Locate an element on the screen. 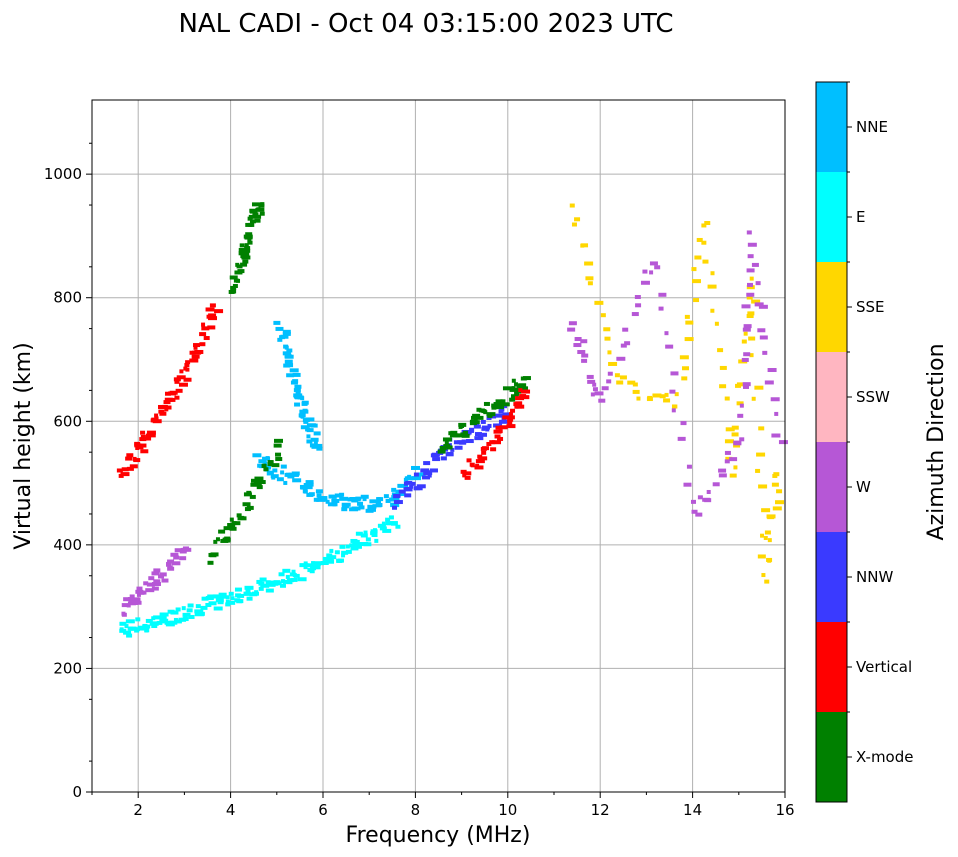  y-ticks: 0 200 400 600 800 1000 is located at coordinates (68, 471).